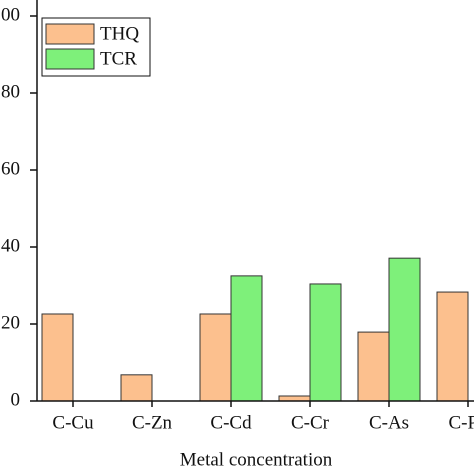 The width and height of the screenshot is (474, 474). What do you see at coordinates (16, 399) in the screenshot?
I see `y-tick-label: 0` at bounding box center [16, 399].